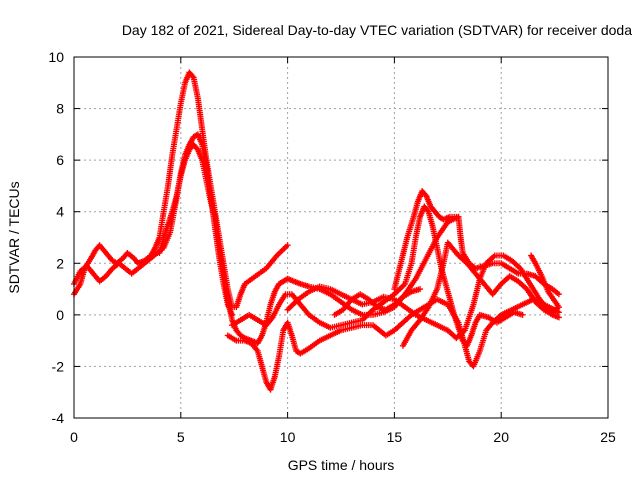 The width and height of the screenshot is (640, 480). Describe the element at coordinates (58, 418) in the screenshot. I see `y-tick-label: -4` at that location.